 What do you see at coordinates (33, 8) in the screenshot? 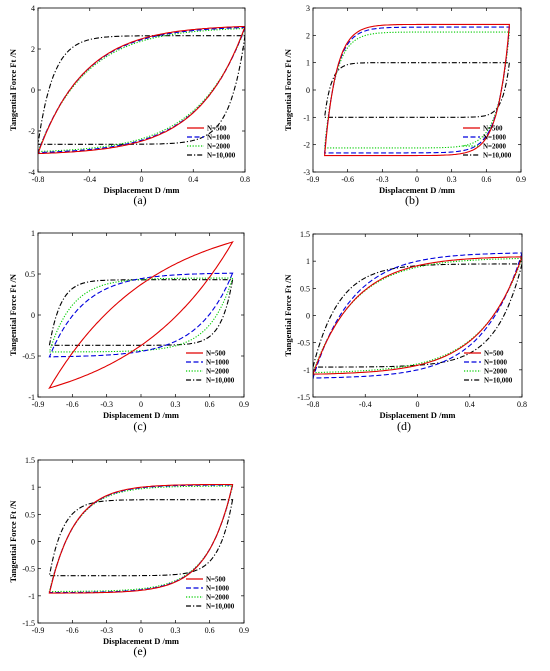
I see `y-tick-label: 4` at bounding box center [33, 8].